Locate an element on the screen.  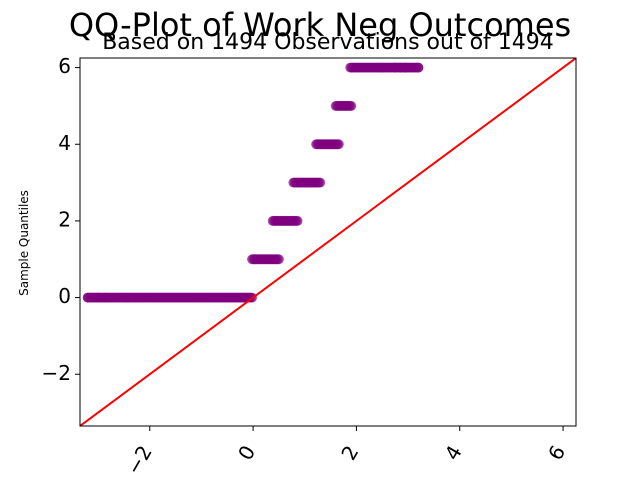
x-tick-label: 6 is located at coordinates (556, 452).